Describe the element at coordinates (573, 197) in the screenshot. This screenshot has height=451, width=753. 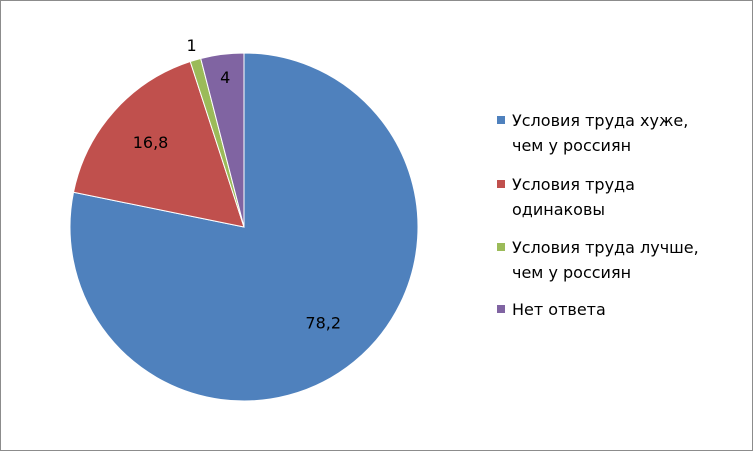
I see `legend-label: Условия труда одинаковы` at that location.